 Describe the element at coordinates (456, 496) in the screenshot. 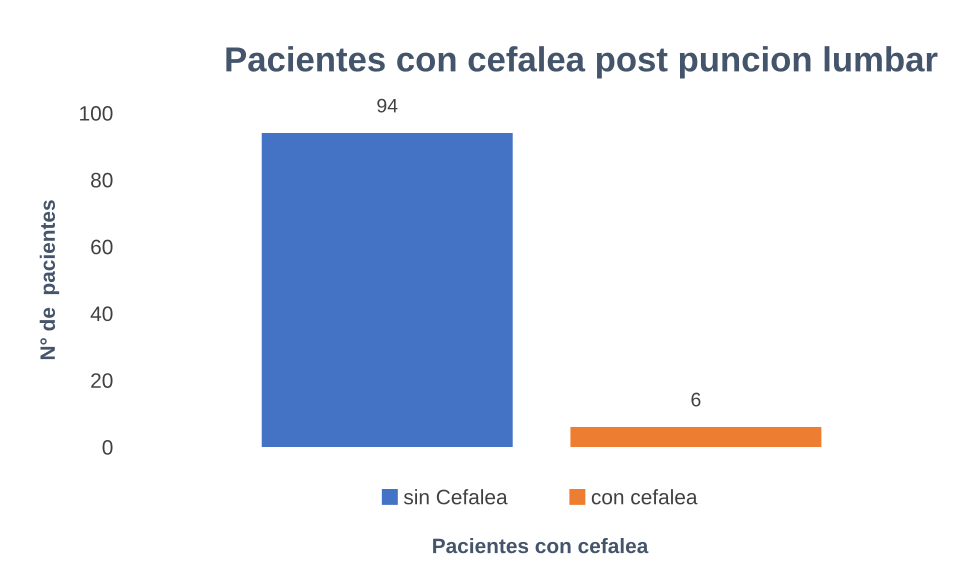

I see `legend-label: sin Cefalea` at that location.